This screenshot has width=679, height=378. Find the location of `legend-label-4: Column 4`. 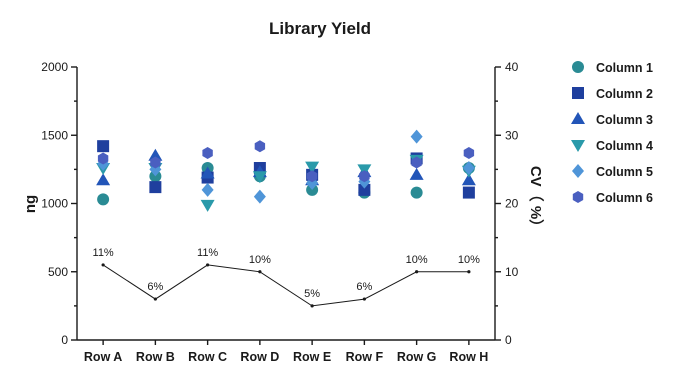

legend-label-4: Column 4 is located at coordinates (624, 146).